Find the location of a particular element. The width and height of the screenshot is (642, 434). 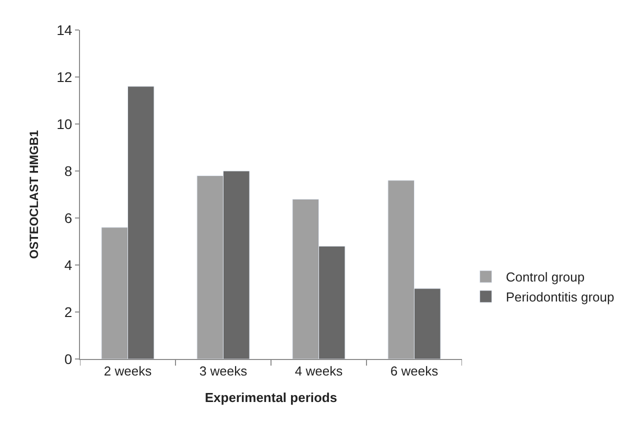

x-tick-label: 6 weeks is located at coordinates (414, 371).